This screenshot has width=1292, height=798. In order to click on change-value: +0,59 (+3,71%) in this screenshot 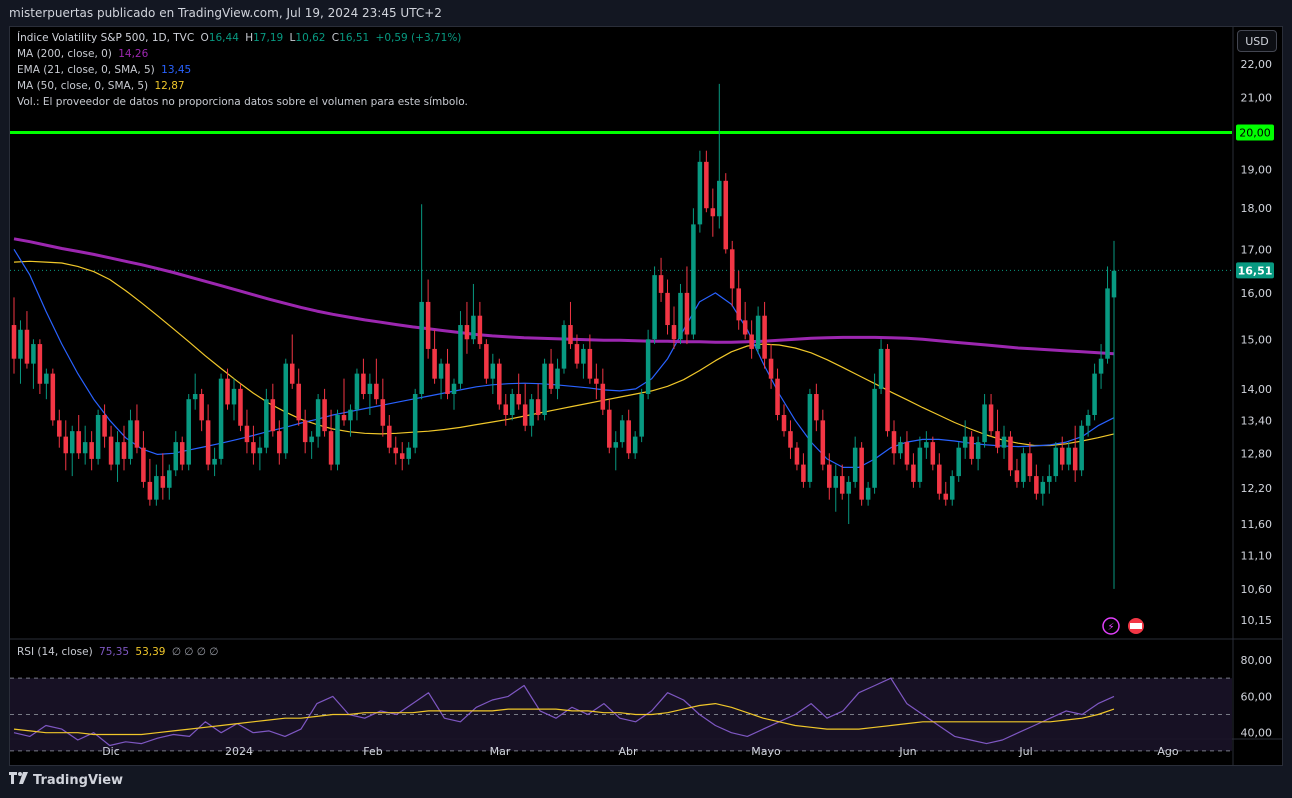, I will do `click(418, 38)`.